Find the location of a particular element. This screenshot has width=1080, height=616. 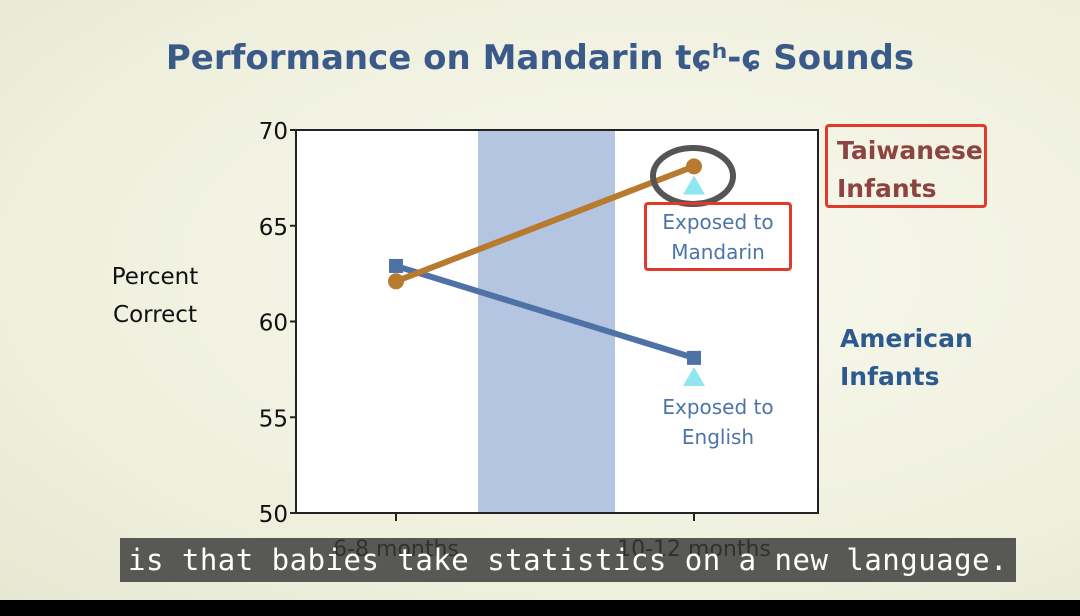

y-tick-label-50: 50 is located at coordinates (273, 515).